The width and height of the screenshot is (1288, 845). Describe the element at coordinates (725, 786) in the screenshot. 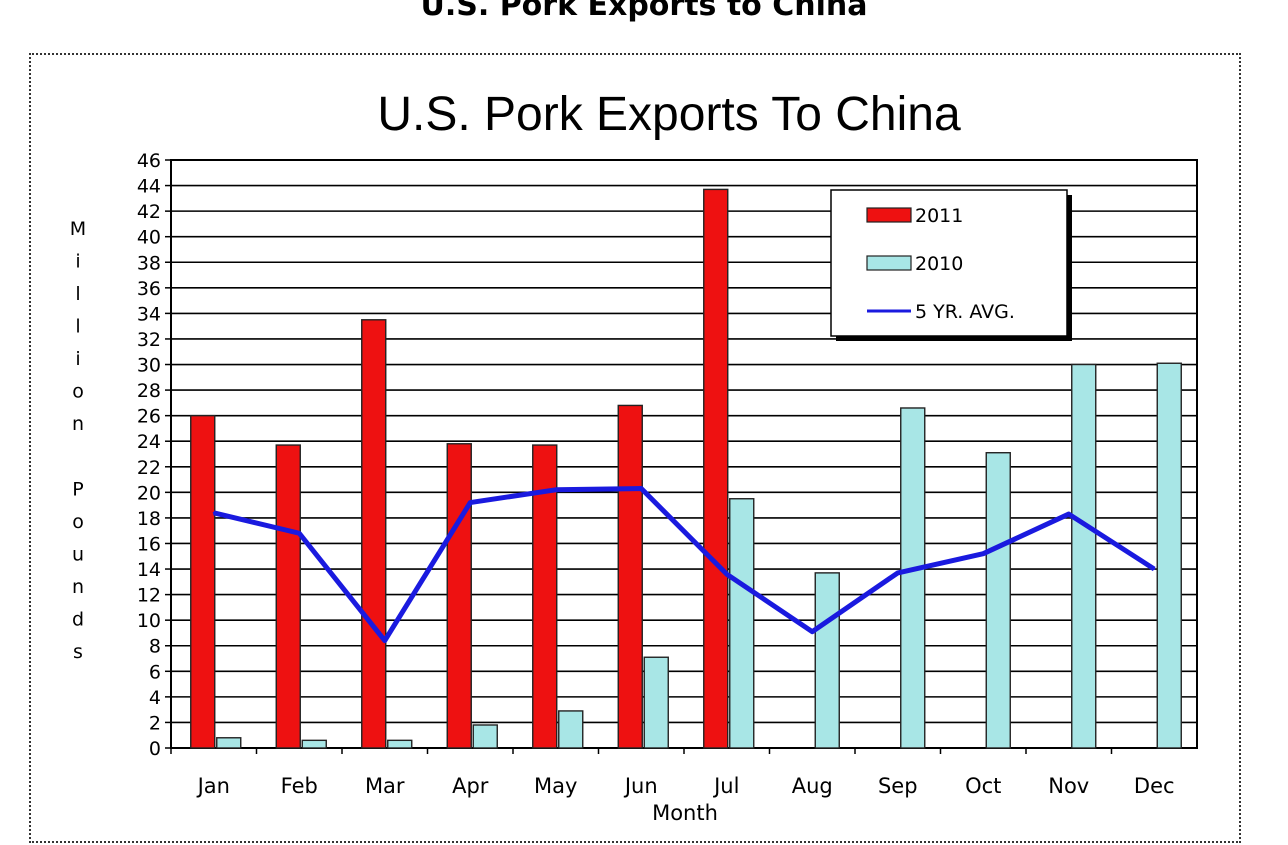

I see `x-tick-label: Jul` at that location.